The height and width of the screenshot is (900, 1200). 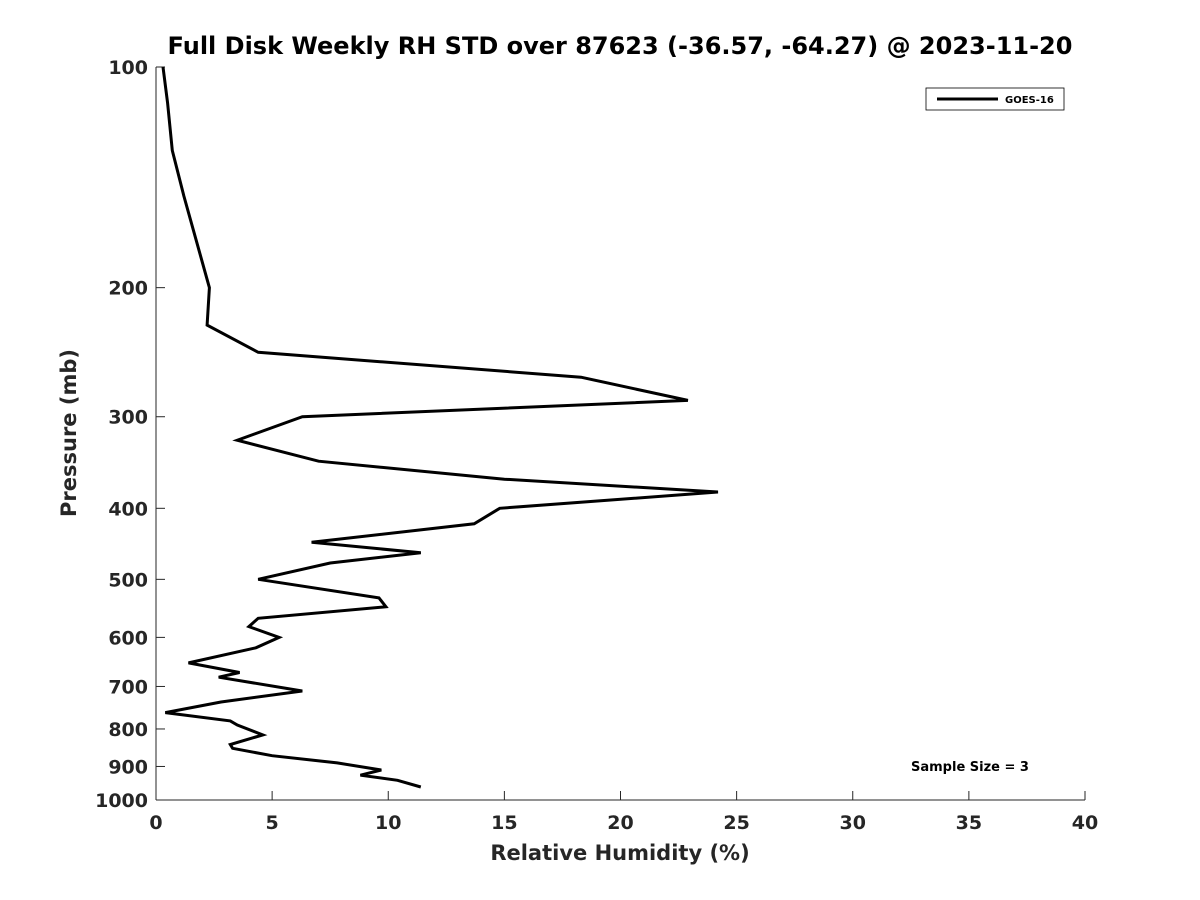 What do you see at coordinates (620, 823) in the screenshot?
I see `x-tick-label: 20` at bounding box center [620, 823].